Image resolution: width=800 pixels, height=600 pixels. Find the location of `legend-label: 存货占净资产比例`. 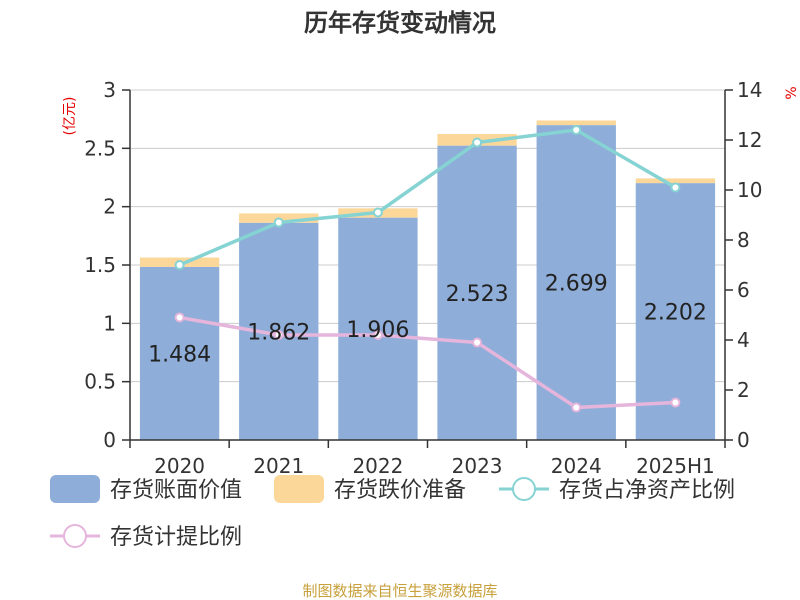

legend-label: 存货占净资产比例 is located at coordinates (647, 490).